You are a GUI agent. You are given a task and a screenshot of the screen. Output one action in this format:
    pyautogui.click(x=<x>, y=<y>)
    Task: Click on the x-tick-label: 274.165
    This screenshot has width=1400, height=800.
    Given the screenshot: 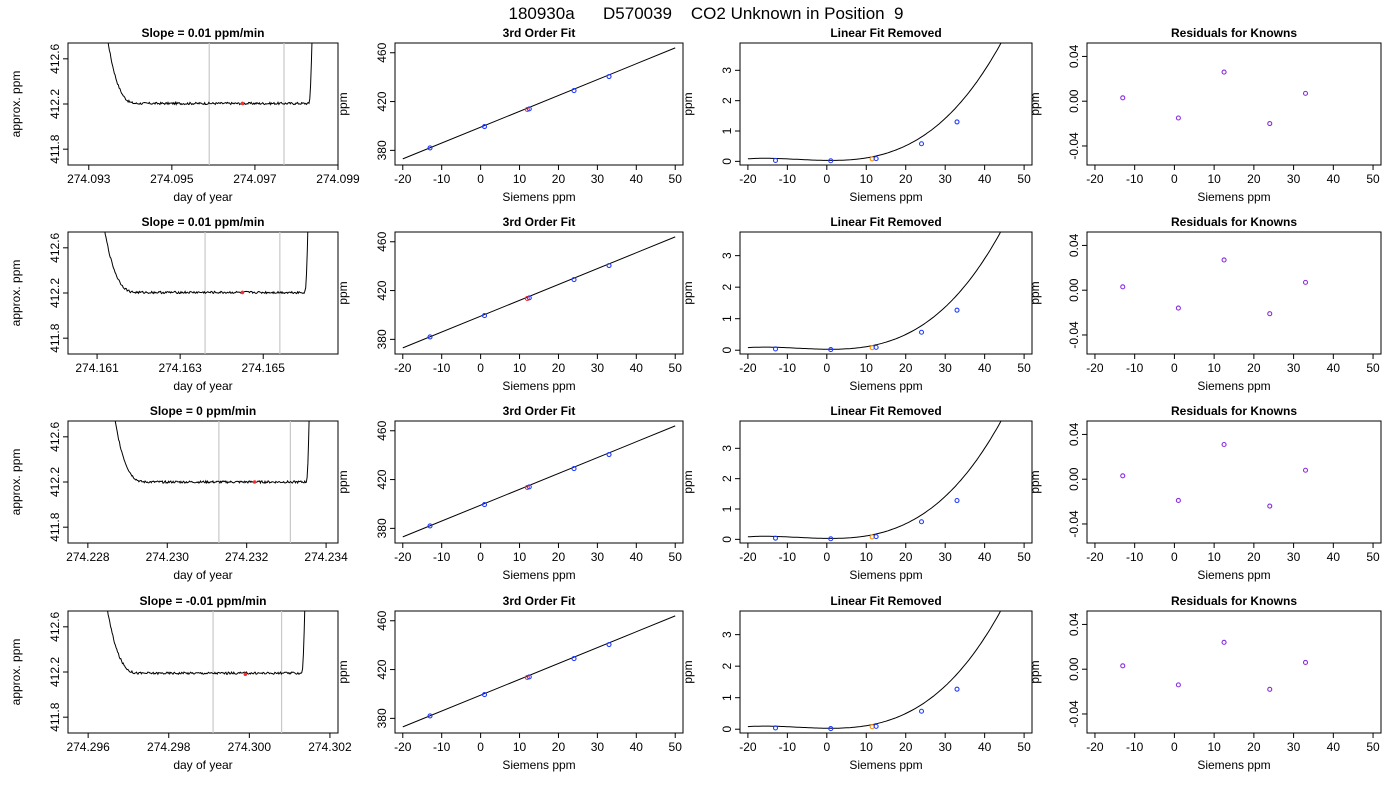 What is the action you would take?
    pyautogui.click(x=264, y=368)
    